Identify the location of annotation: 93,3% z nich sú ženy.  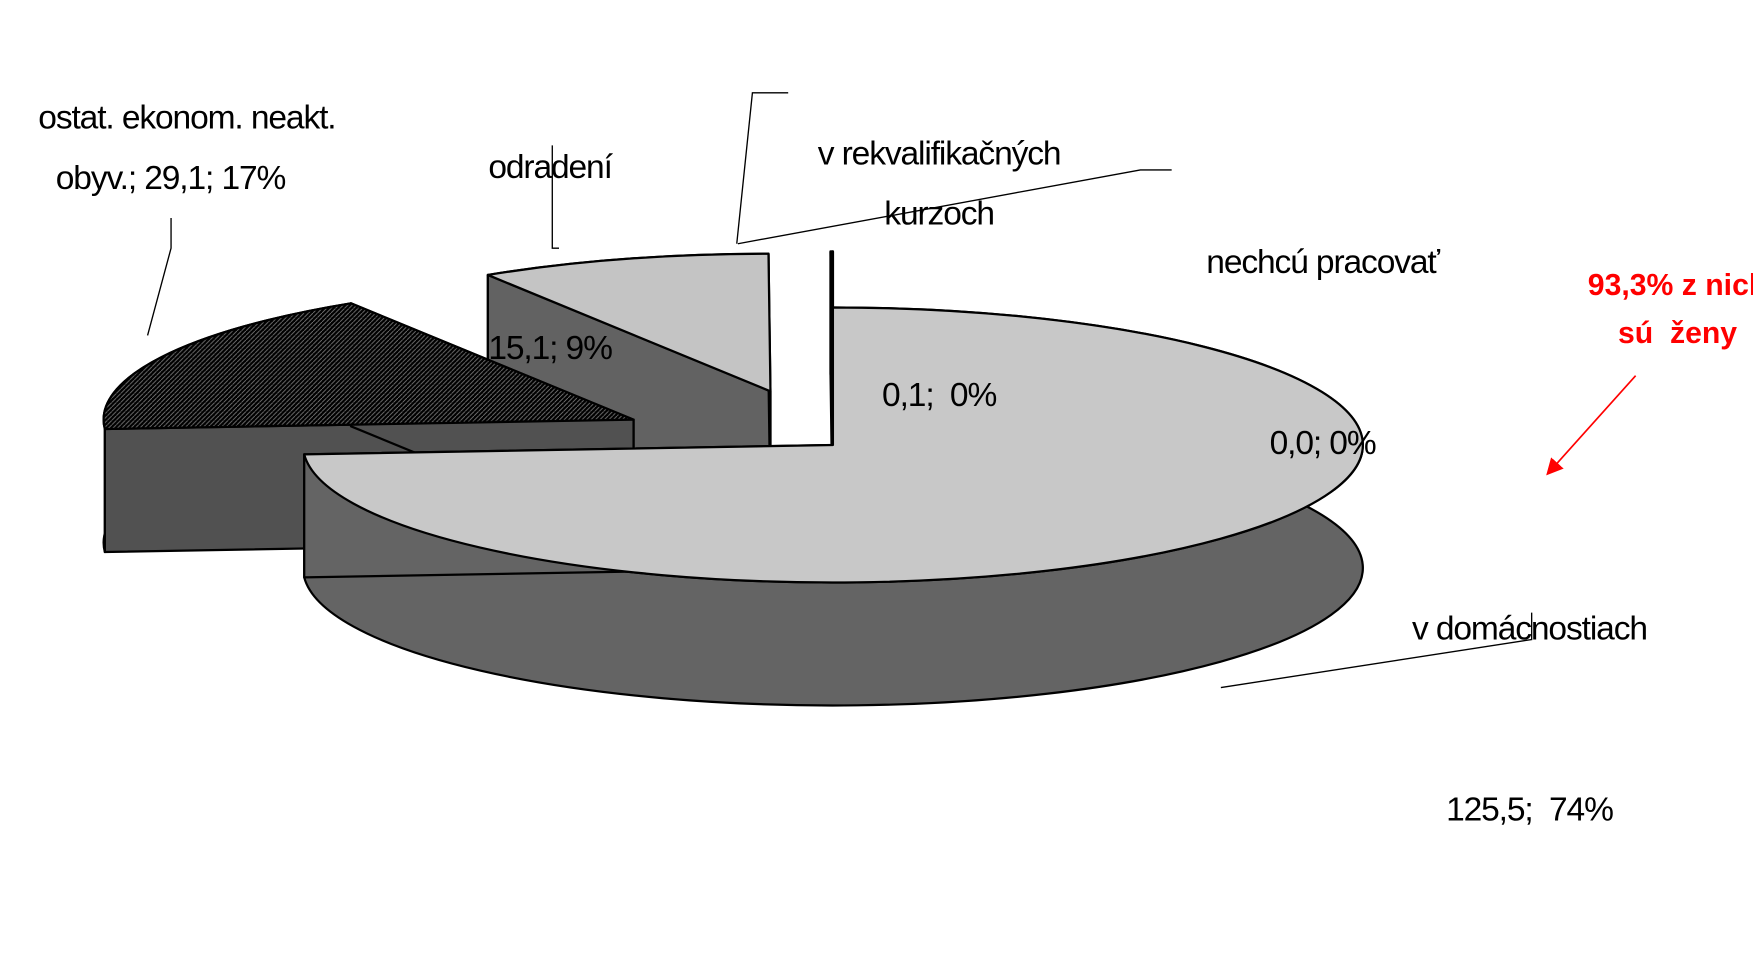
(1670, 309).